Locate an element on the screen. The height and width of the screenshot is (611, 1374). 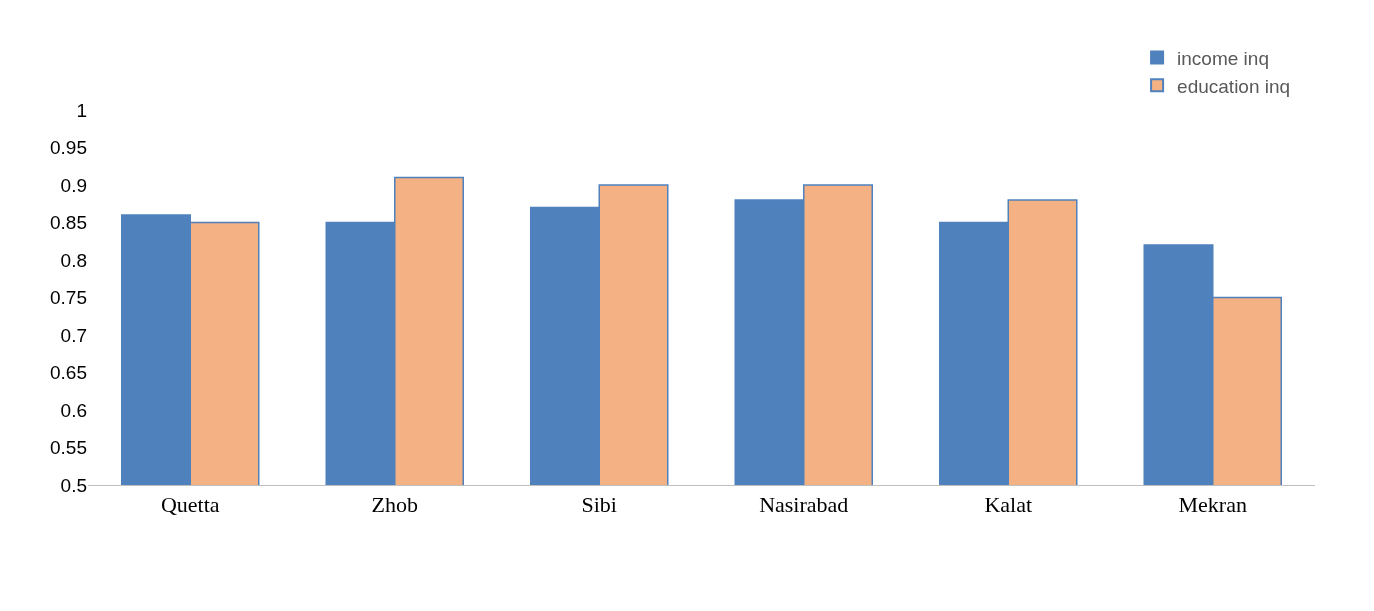
y-tick-label: 1 is located at coordinates (81, 110).